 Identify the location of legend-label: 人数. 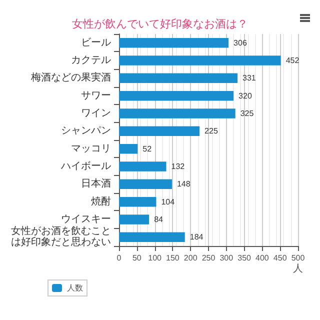
(75, 288).